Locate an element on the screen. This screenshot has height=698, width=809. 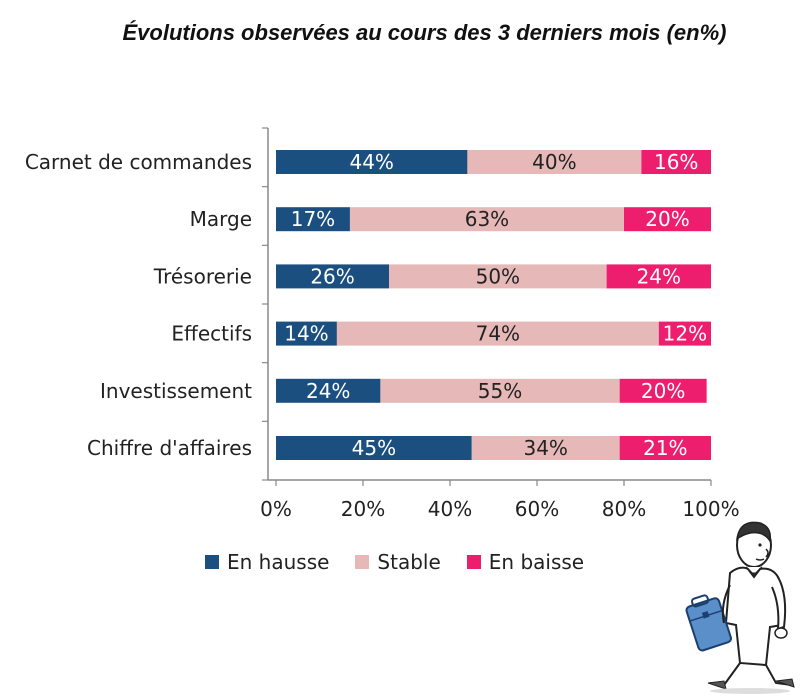
legend-label-en-hausse: En hausse is located at coordinates (278, 562).